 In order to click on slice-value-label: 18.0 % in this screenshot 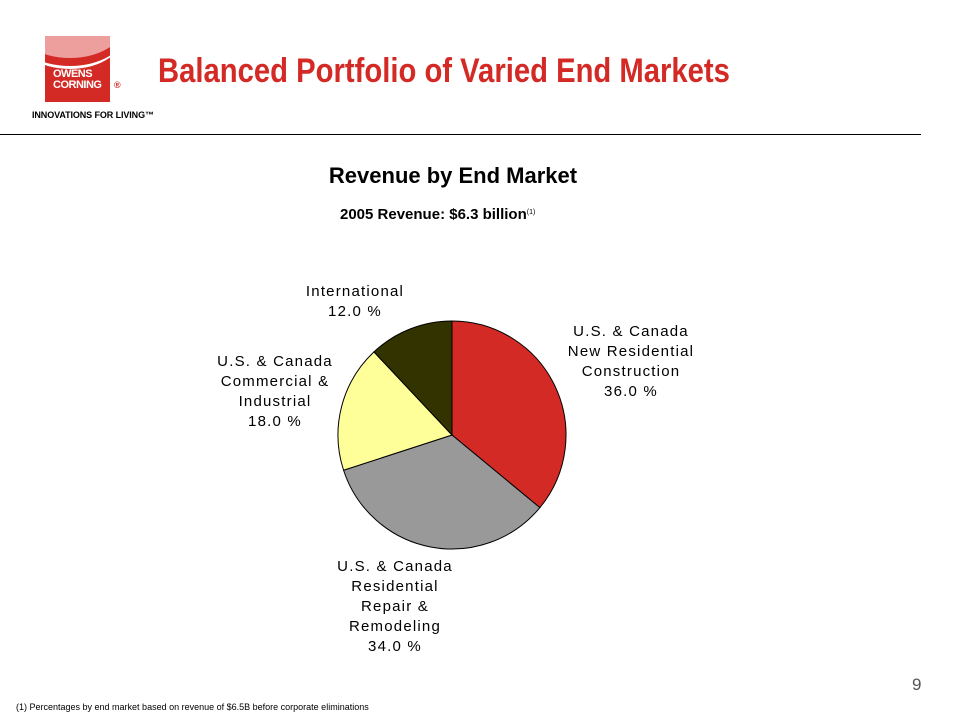, I will do `click(275, 421)`.